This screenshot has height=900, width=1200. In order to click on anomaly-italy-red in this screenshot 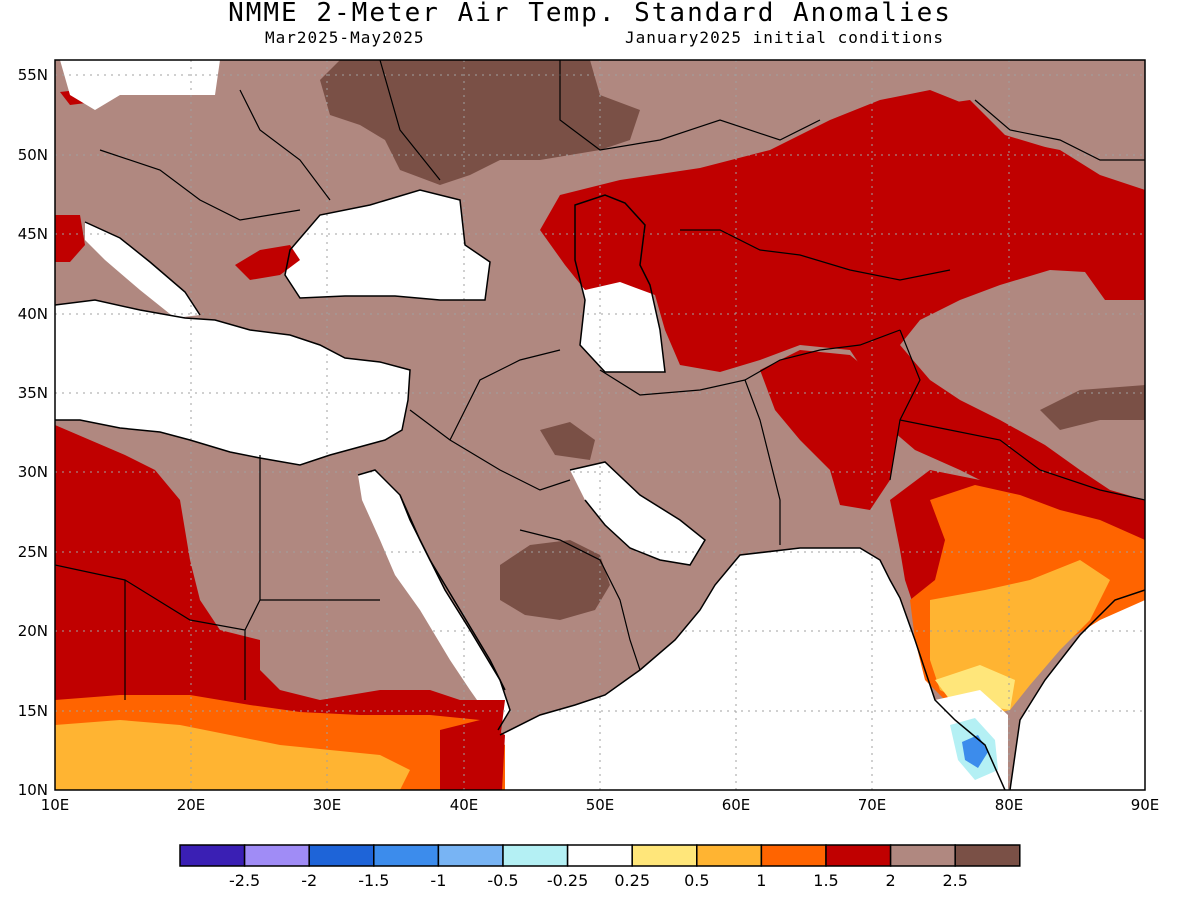, I will do `click(70, 238)`.